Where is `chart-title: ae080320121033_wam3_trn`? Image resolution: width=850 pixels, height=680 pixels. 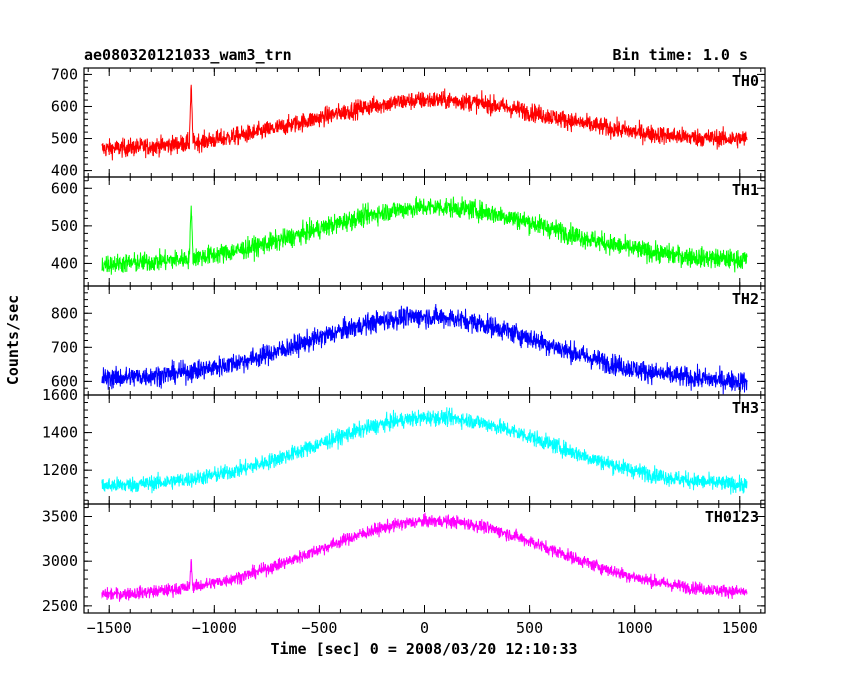
chart-title: ae080320121033_wam3_trn is located at coordinates (188, 55).